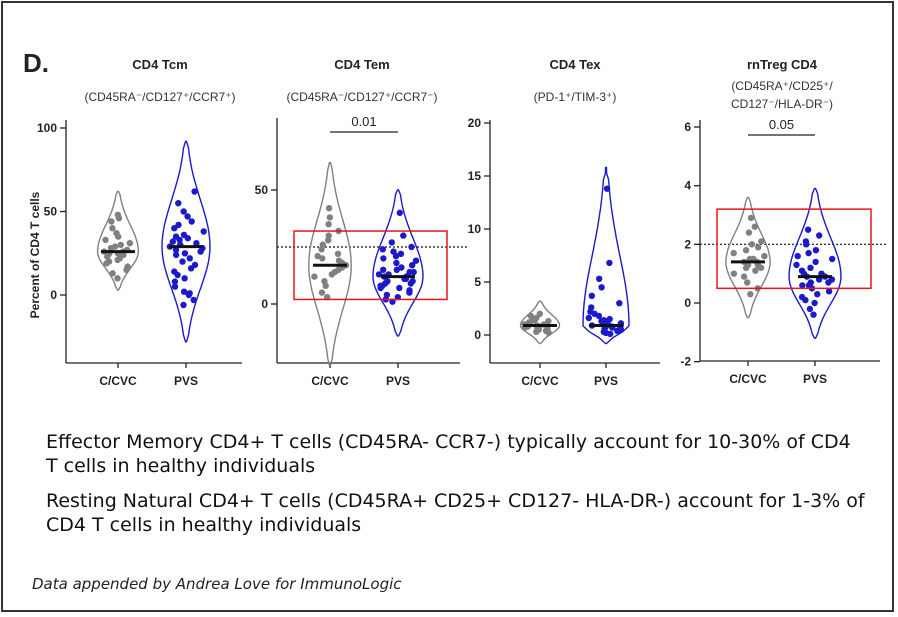 The width and height of the screenshot is (898, 617). Describe the element at coordinates (370, 265) in the screenshot. I see `chart2-highlight-box` at that location.